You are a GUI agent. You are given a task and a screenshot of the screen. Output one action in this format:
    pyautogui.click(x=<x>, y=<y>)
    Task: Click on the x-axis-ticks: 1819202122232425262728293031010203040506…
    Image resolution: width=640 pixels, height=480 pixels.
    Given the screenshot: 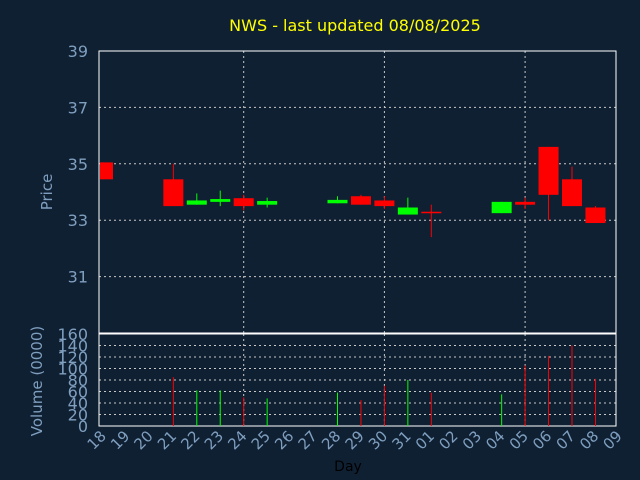 What is the action you would take?
    pyautogui.click(x=355, y=440)
    